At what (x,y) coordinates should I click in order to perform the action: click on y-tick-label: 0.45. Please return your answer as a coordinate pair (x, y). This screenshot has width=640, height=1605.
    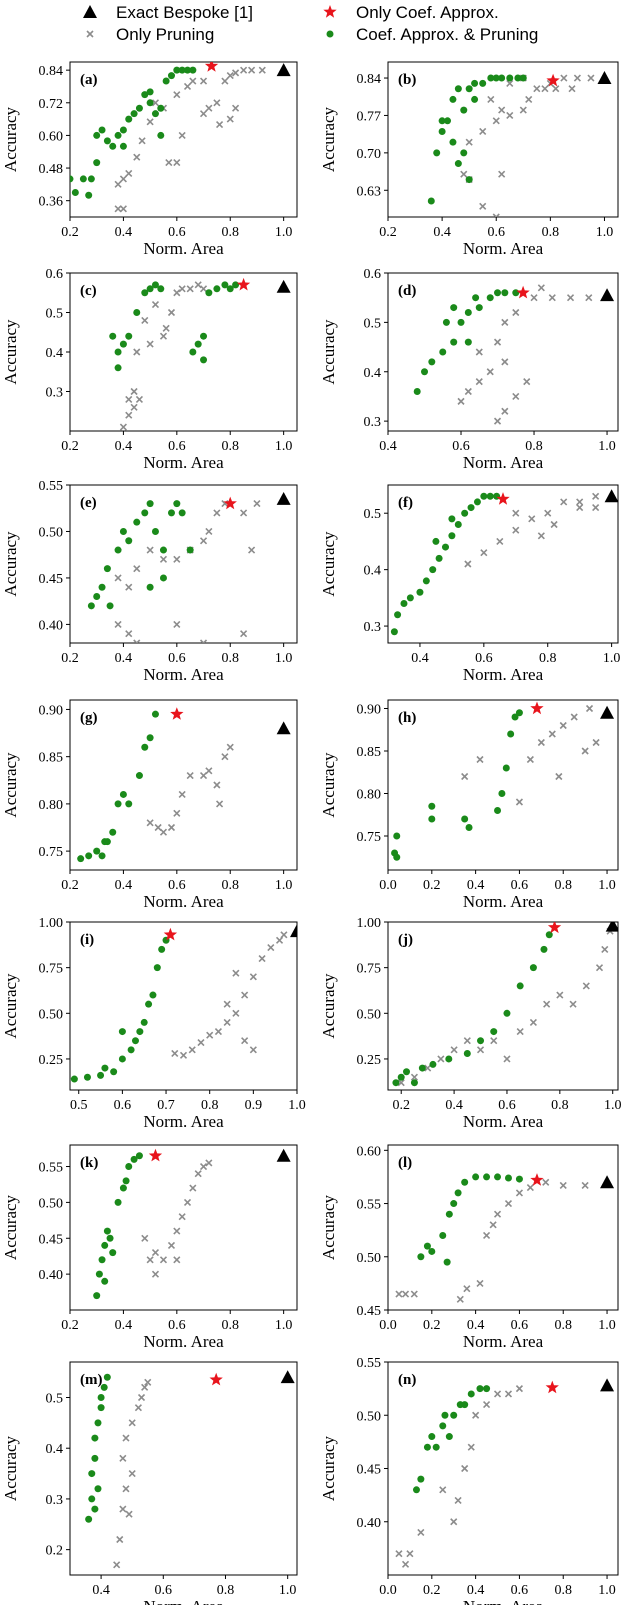
    Looking at the image, I should click on (369, 1470).